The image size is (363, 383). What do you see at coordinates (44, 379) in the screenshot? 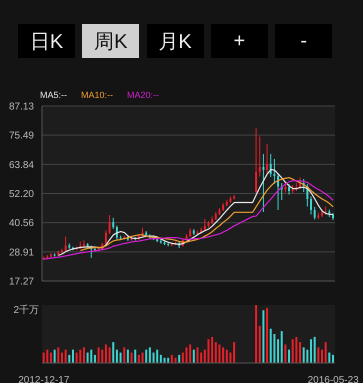
I see `x-tick-label: 2012-12-17` at bounding box center [44, 379].